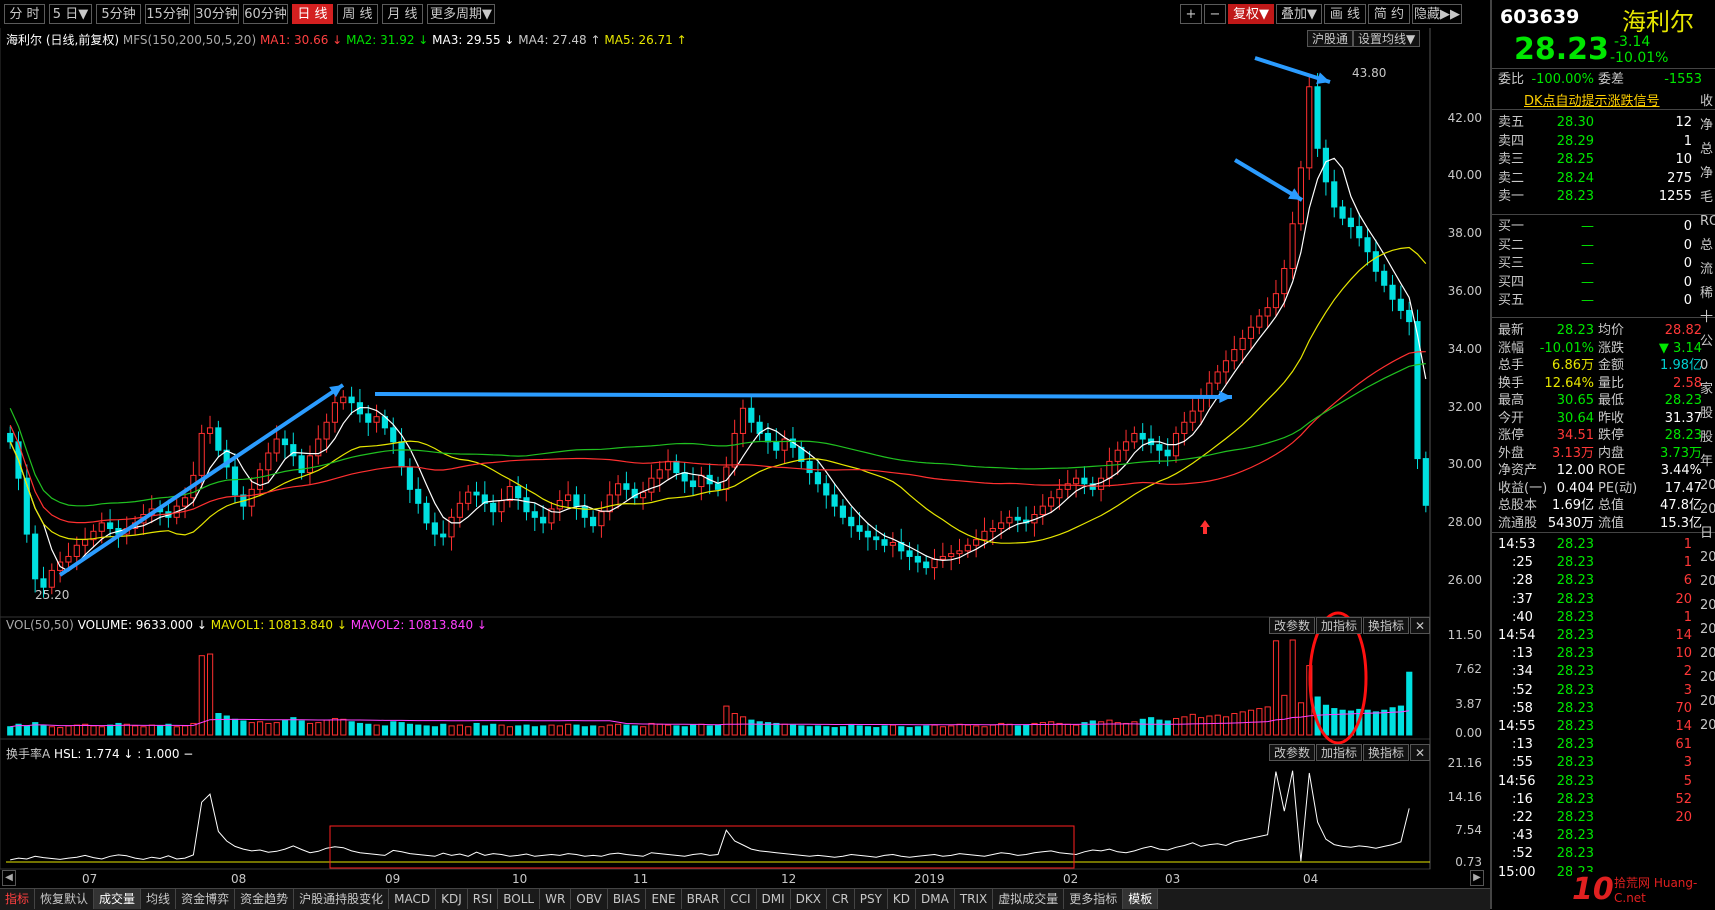 The image size is (1715, 910). What do you see at coordinates (1295, 194) in the screenshot?
I see `gap-arrow-head` at bounding box center [1295, 194].